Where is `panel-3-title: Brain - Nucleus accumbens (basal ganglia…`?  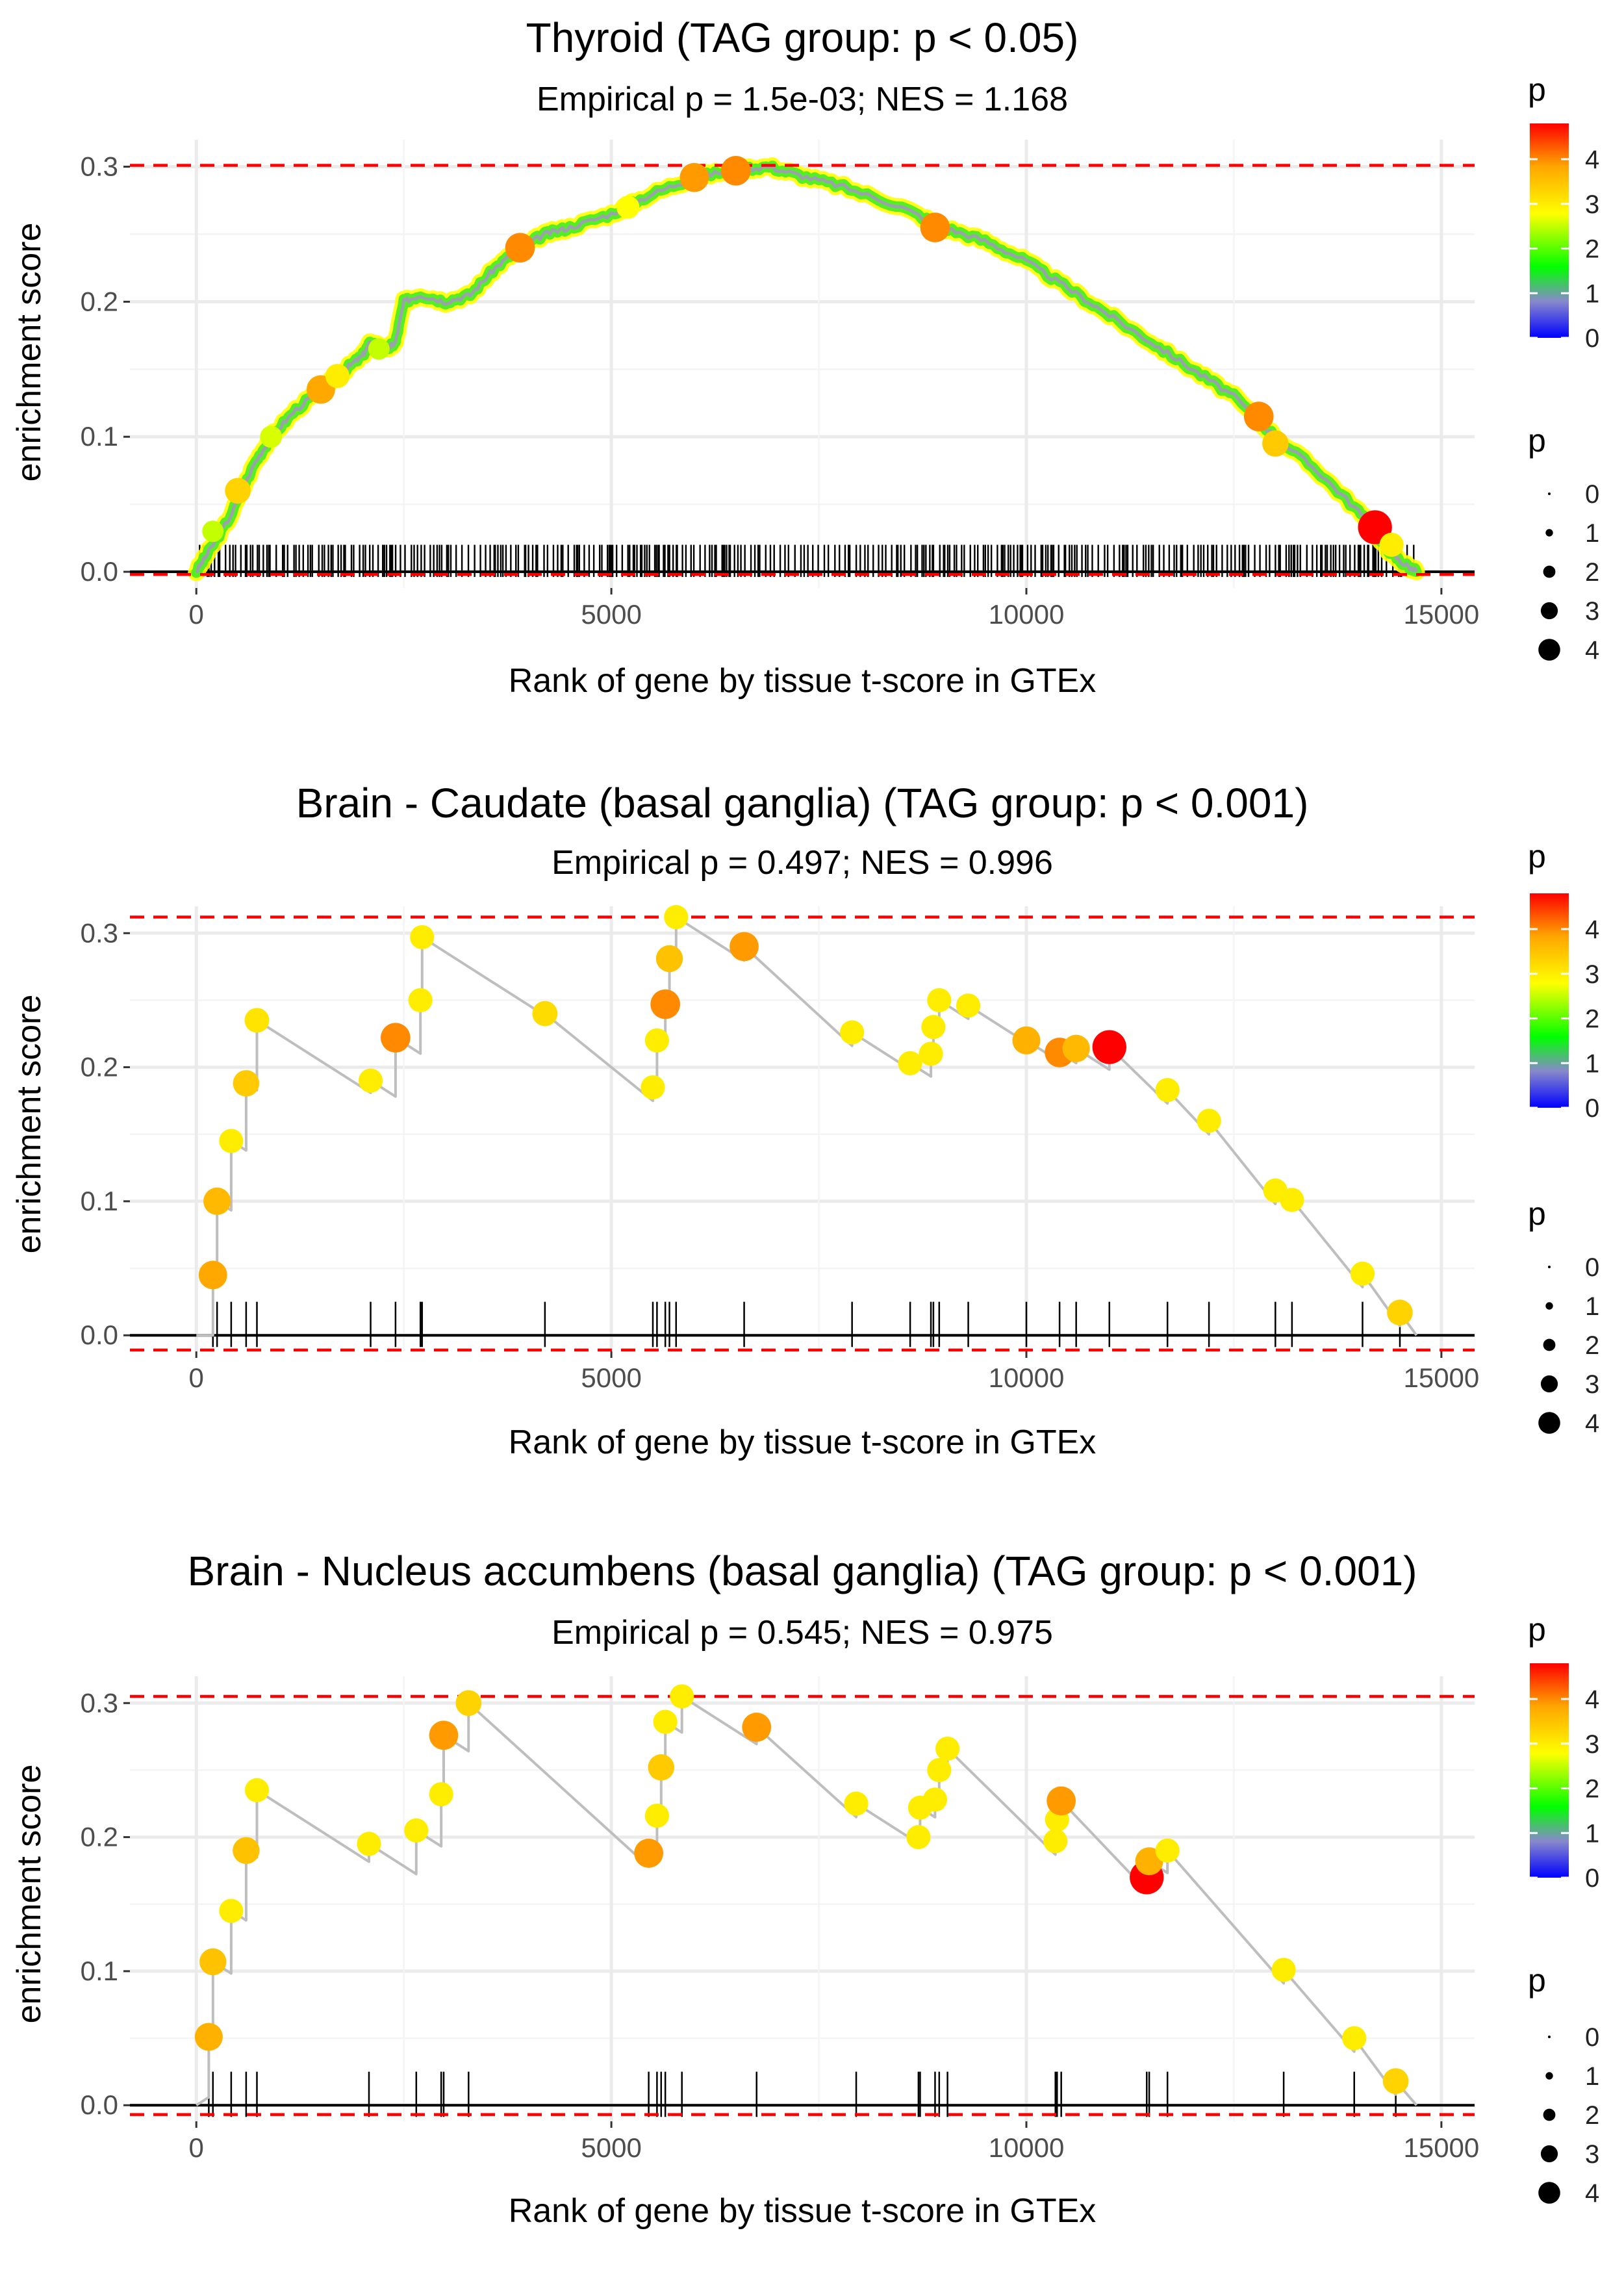 panel-3-title: Brain - Nucleus accumbens (basal ganglia… is located at coordinates (802, 1571).